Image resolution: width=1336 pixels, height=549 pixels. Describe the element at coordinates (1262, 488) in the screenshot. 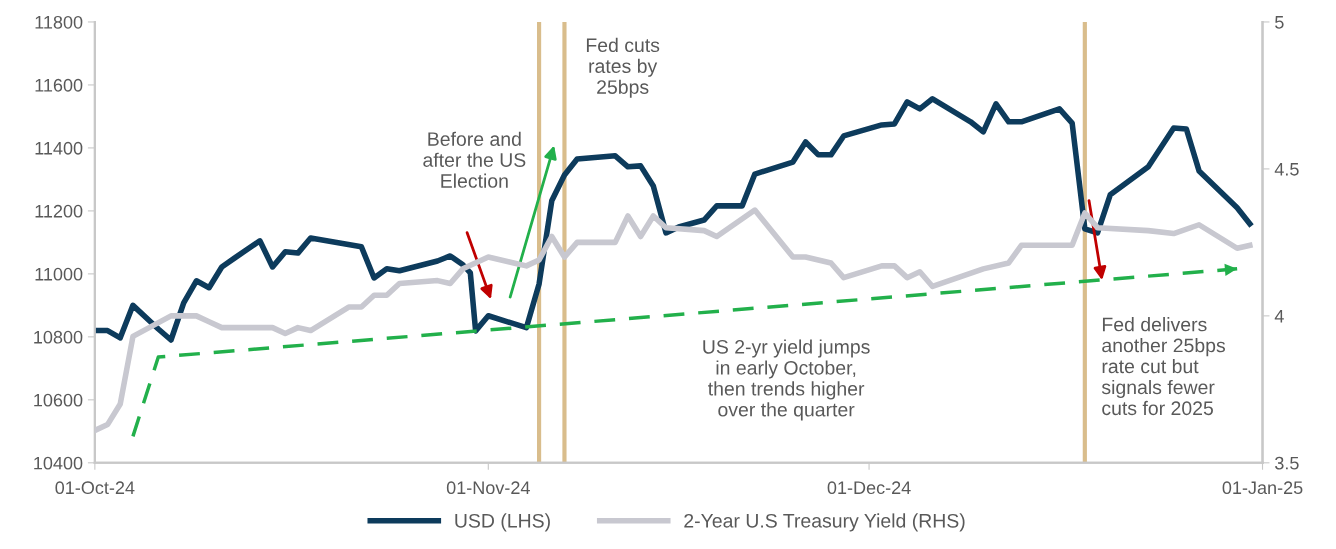

I see `x-tick-label: 01-Jan-25` at that location.